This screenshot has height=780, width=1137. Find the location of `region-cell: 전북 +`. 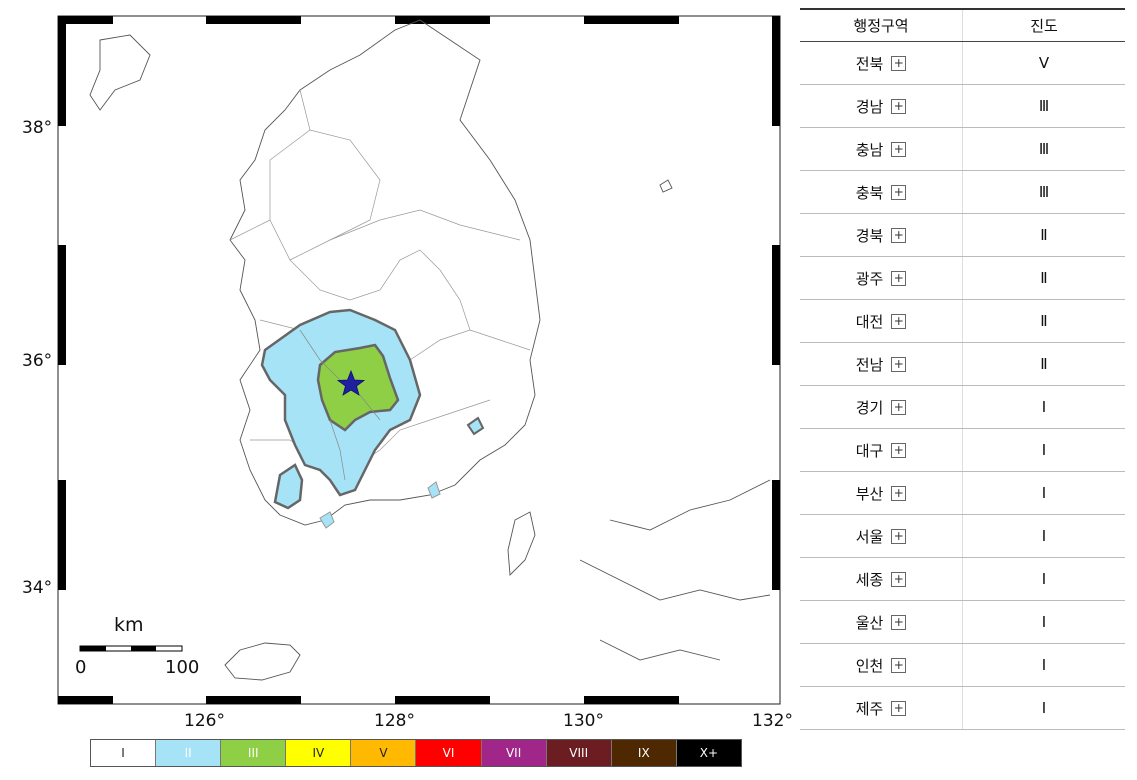

region-cell: 전북 + is located at coordinates (881, 63).